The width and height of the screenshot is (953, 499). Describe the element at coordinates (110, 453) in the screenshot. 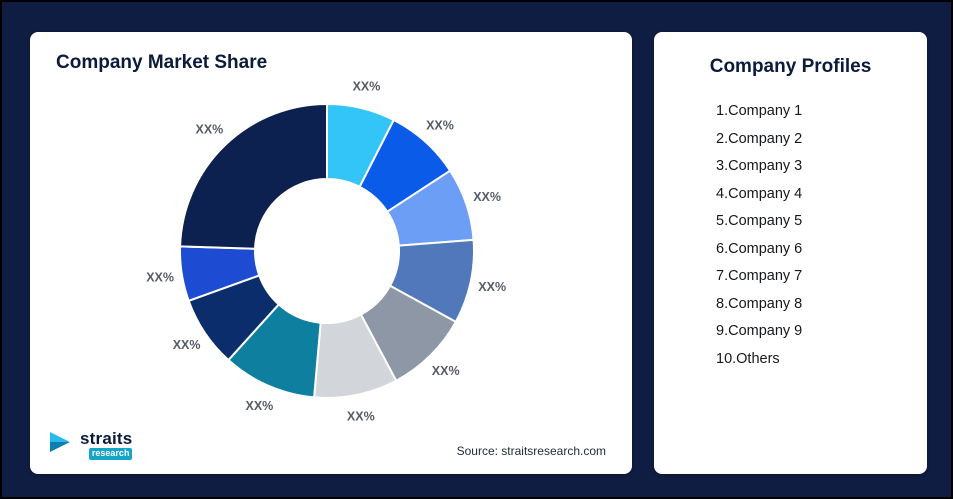

I see `logo-subtitle: research` at that location.